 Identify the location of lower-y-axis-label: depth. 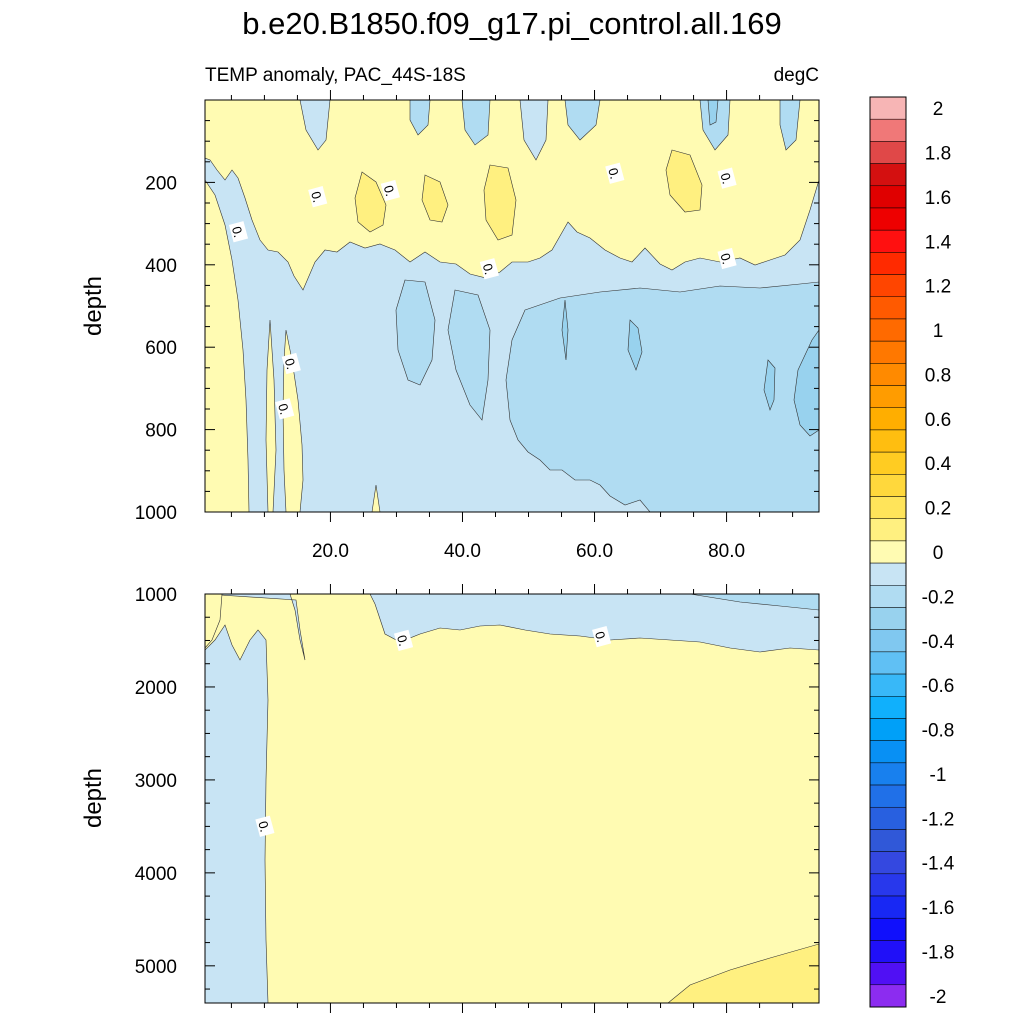
(93, 798).